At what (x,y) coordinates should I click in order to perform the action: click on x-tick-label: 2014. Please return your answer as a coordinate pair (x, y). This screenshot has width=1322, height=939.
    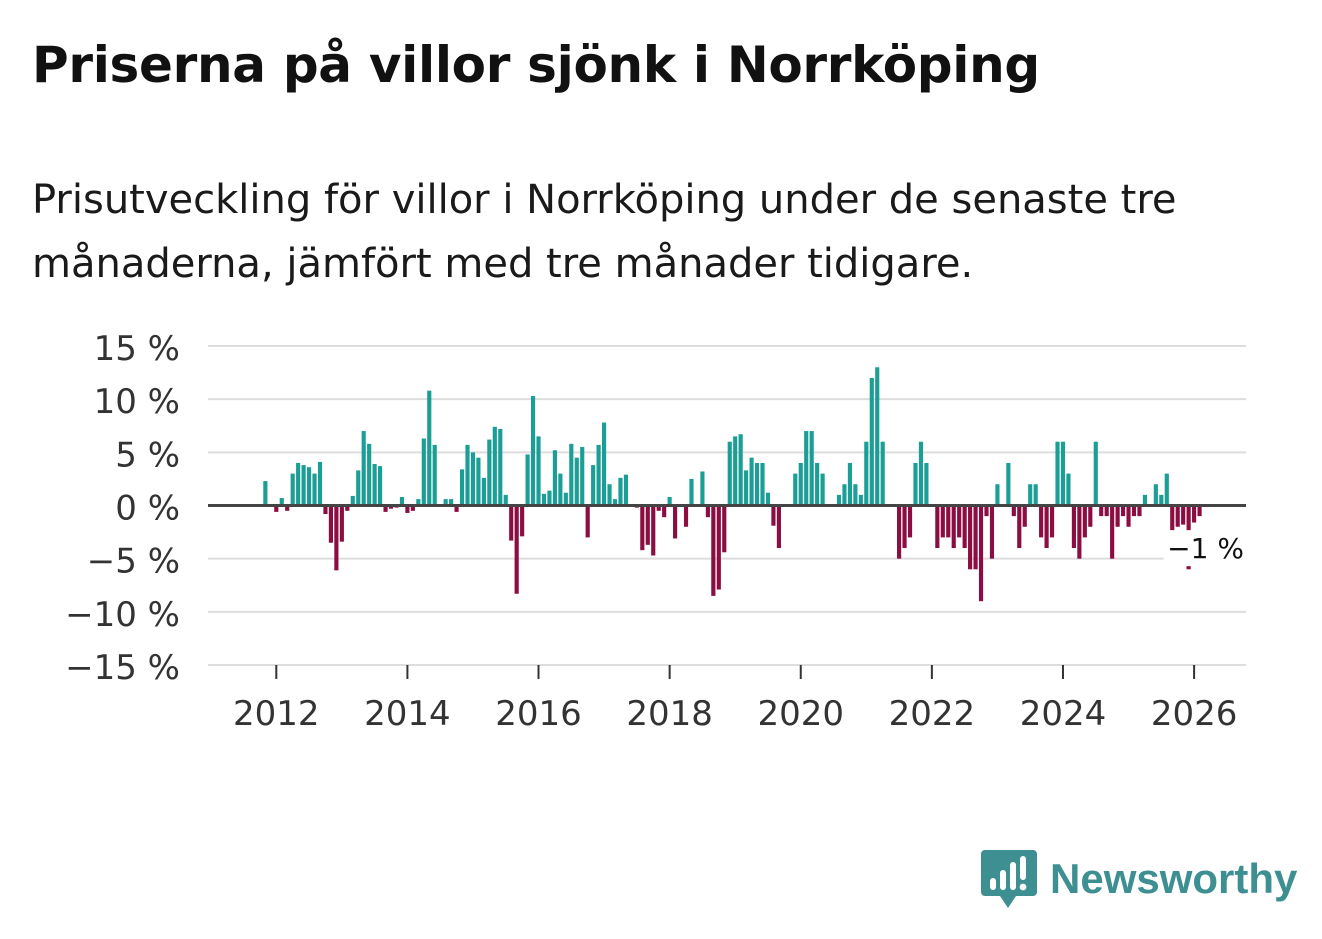
    Looking at the image, I should click on (407, 714).